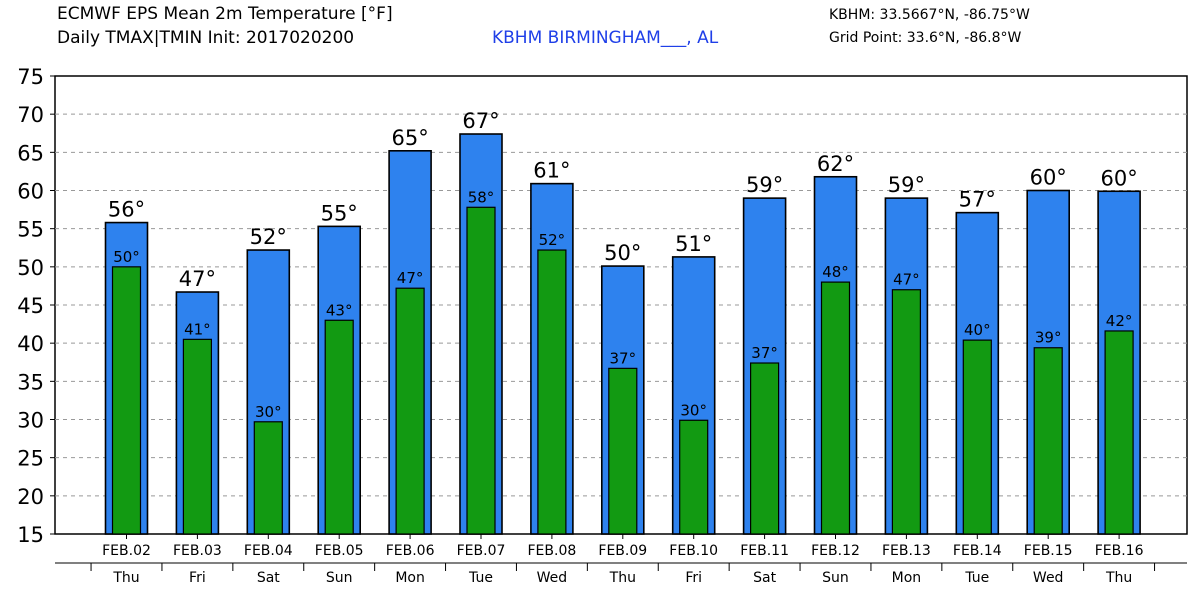  Describe the element at coordinates (622, 551) in the screenshot. I see `x-date-label: FEB.09` at that location.